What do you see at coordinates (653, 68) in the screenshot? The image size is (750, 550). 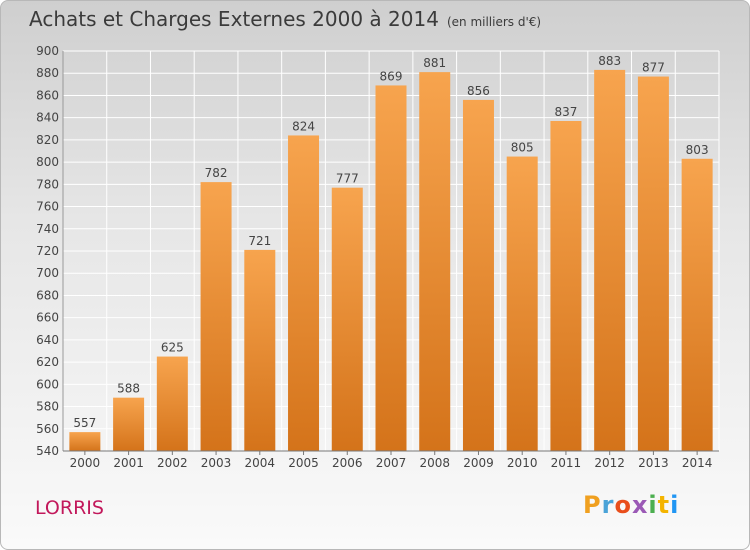 I see `data-label: 877` at bounding box center [653, 68].